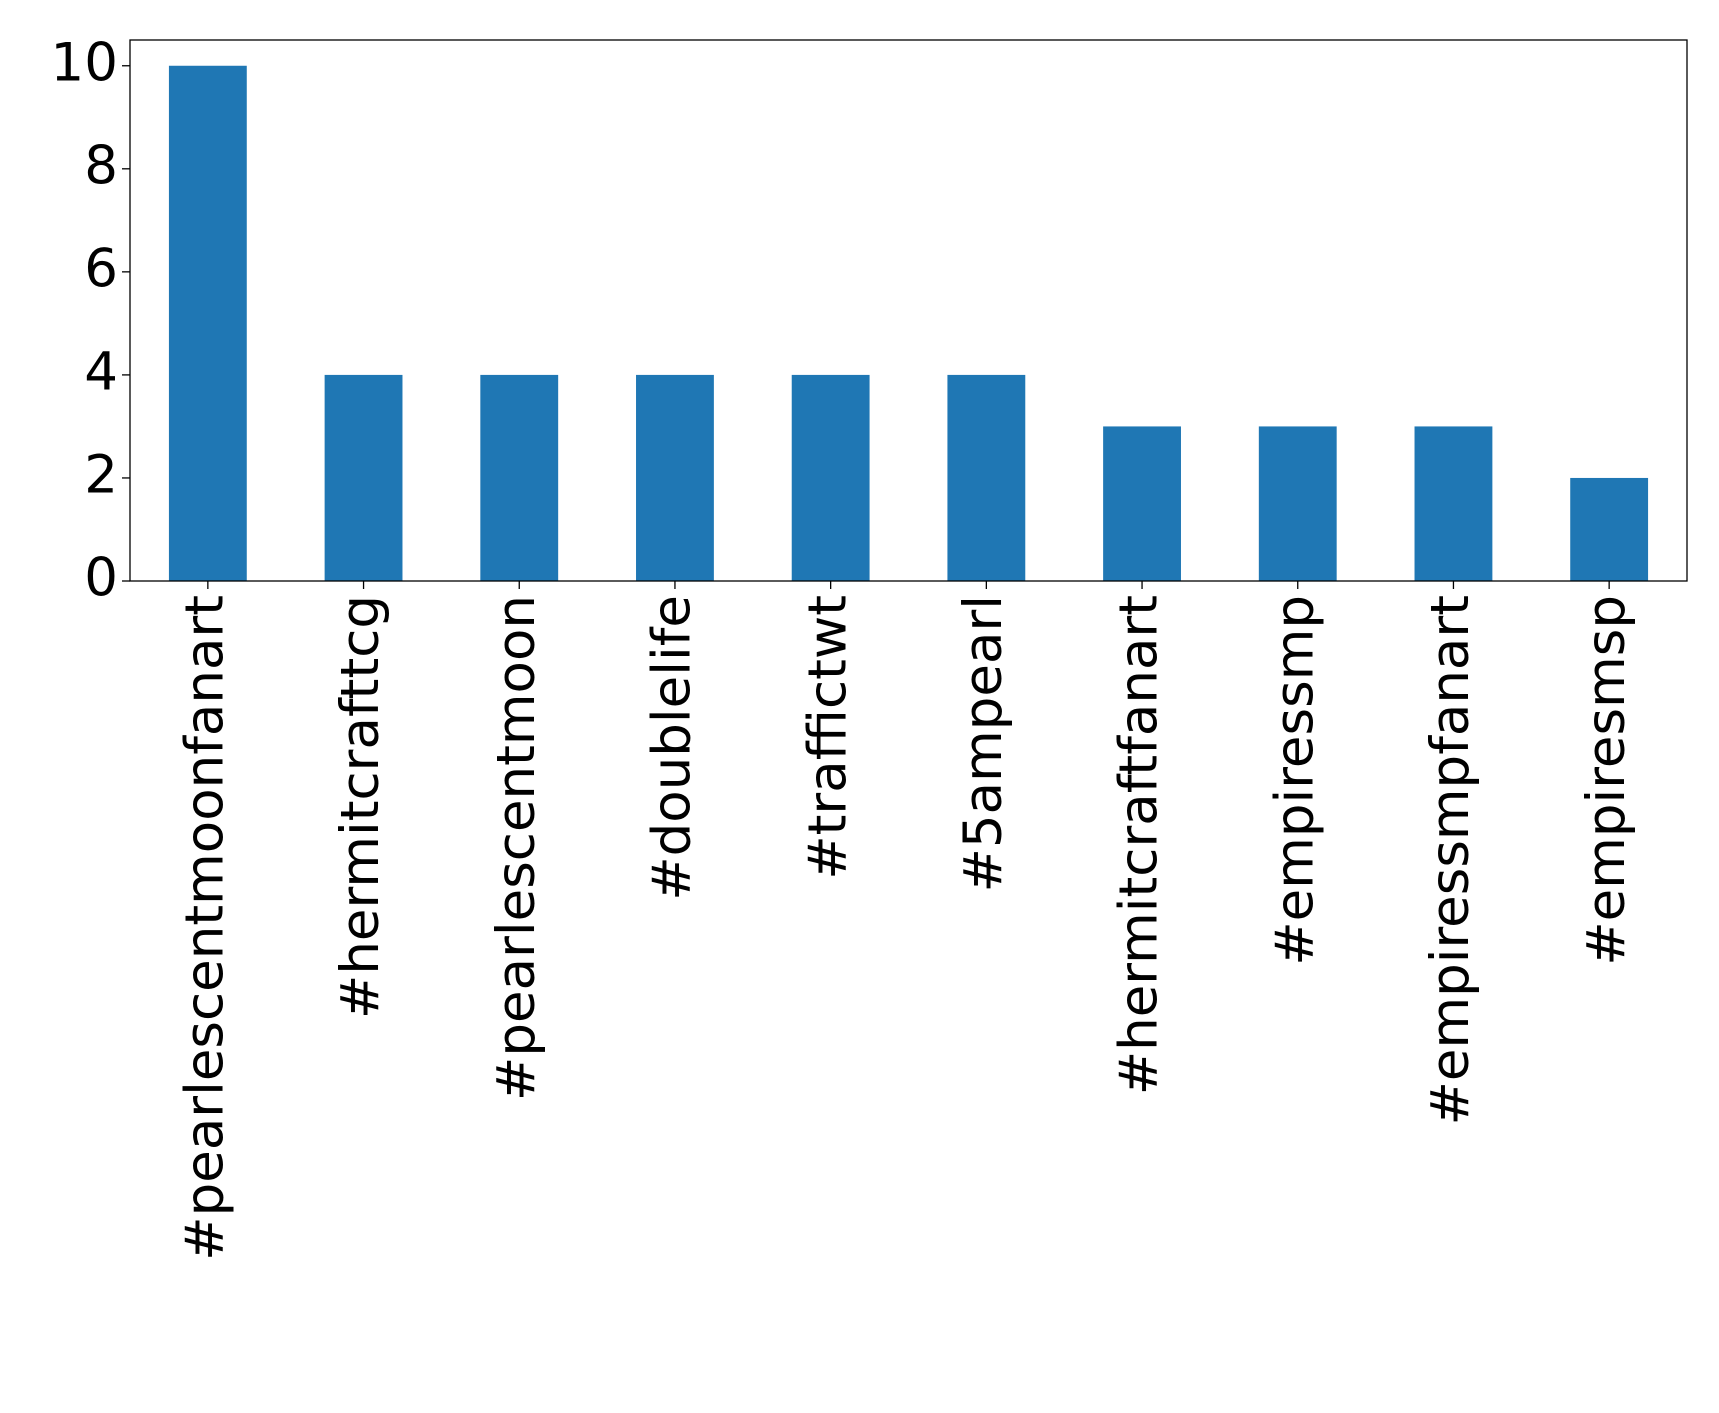 Image resolution: width=1719 pixels, height=1413 pixels. Describe the element at coordinates (101, 475) in the screenshot. I see `y-tick-label: 2` at that location.